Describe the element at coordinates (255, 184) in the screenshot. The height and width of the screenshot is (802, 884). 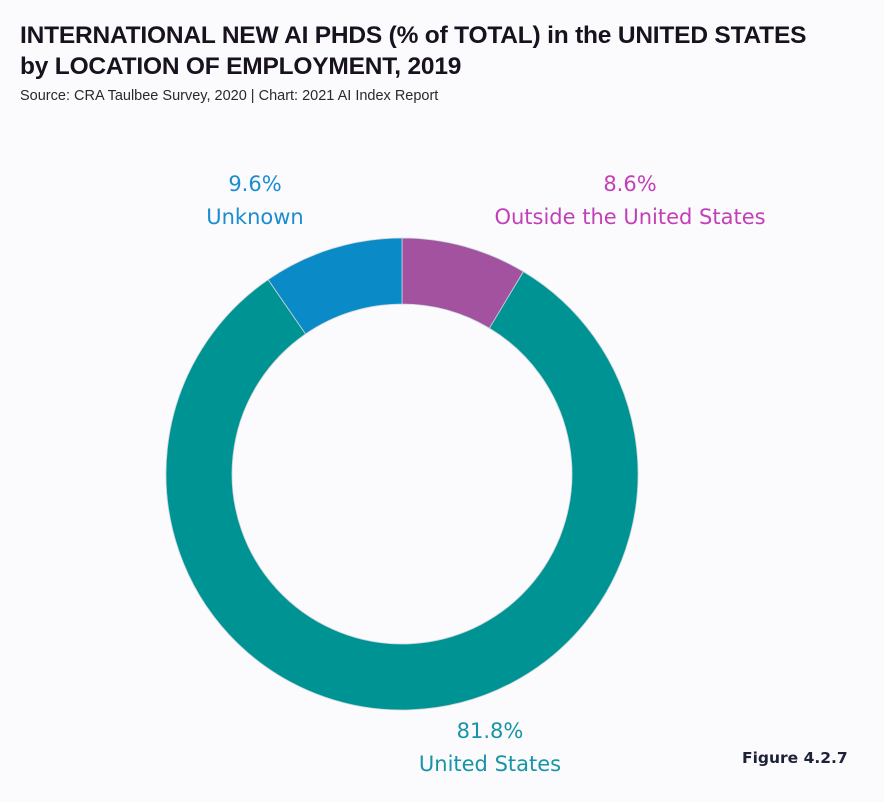
I see `label-unknown-value: 9.6%` at that location.